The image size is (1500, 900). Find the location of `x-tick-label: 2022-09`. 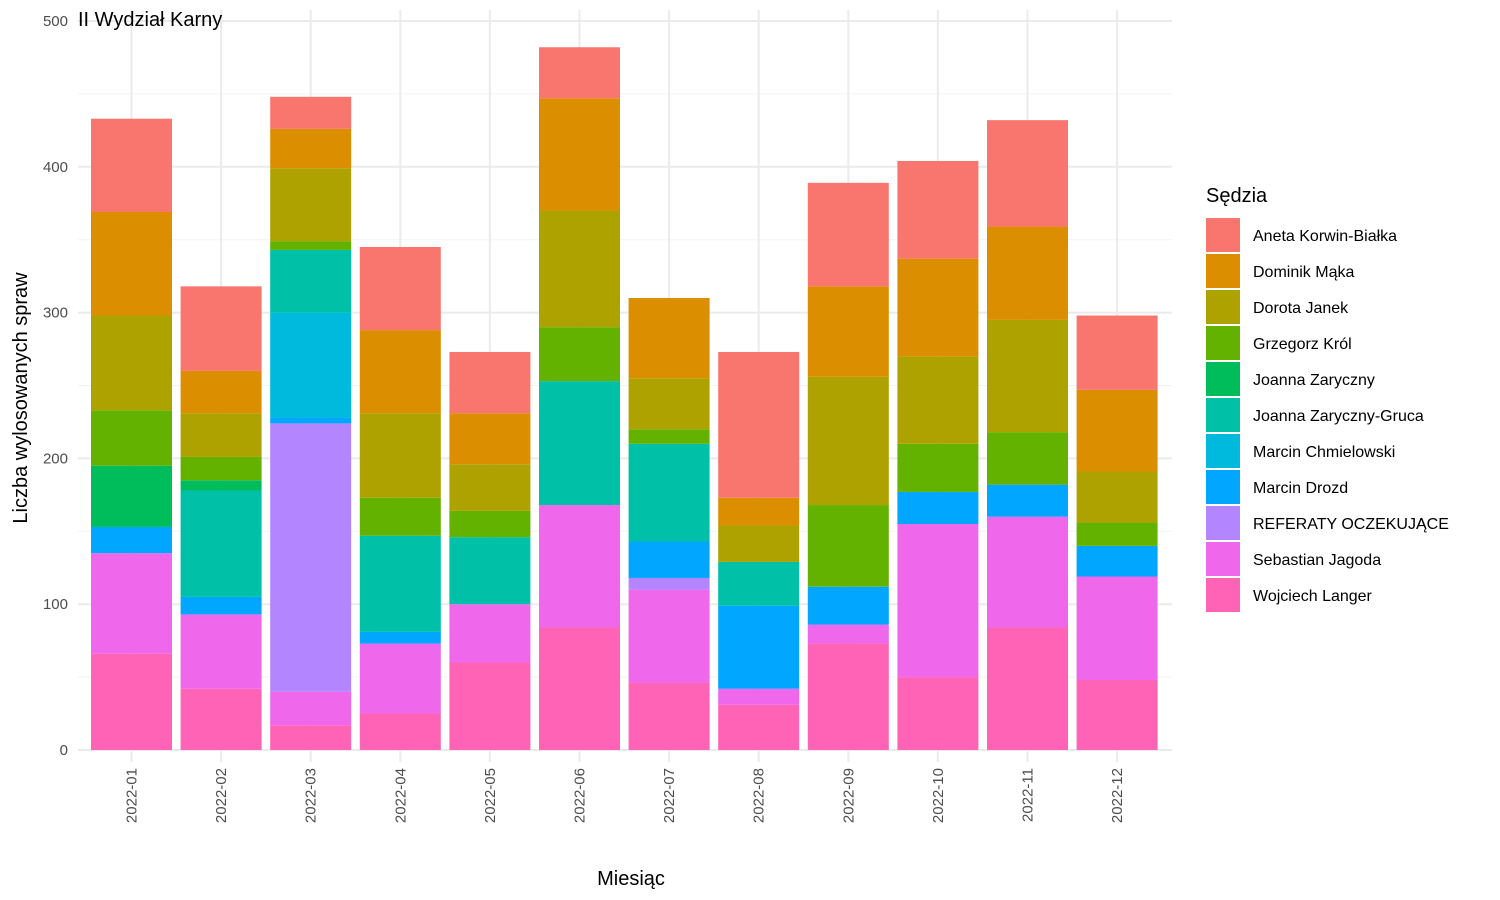

x-tick-label: 2022-09 is located at coordinates (848, 795).